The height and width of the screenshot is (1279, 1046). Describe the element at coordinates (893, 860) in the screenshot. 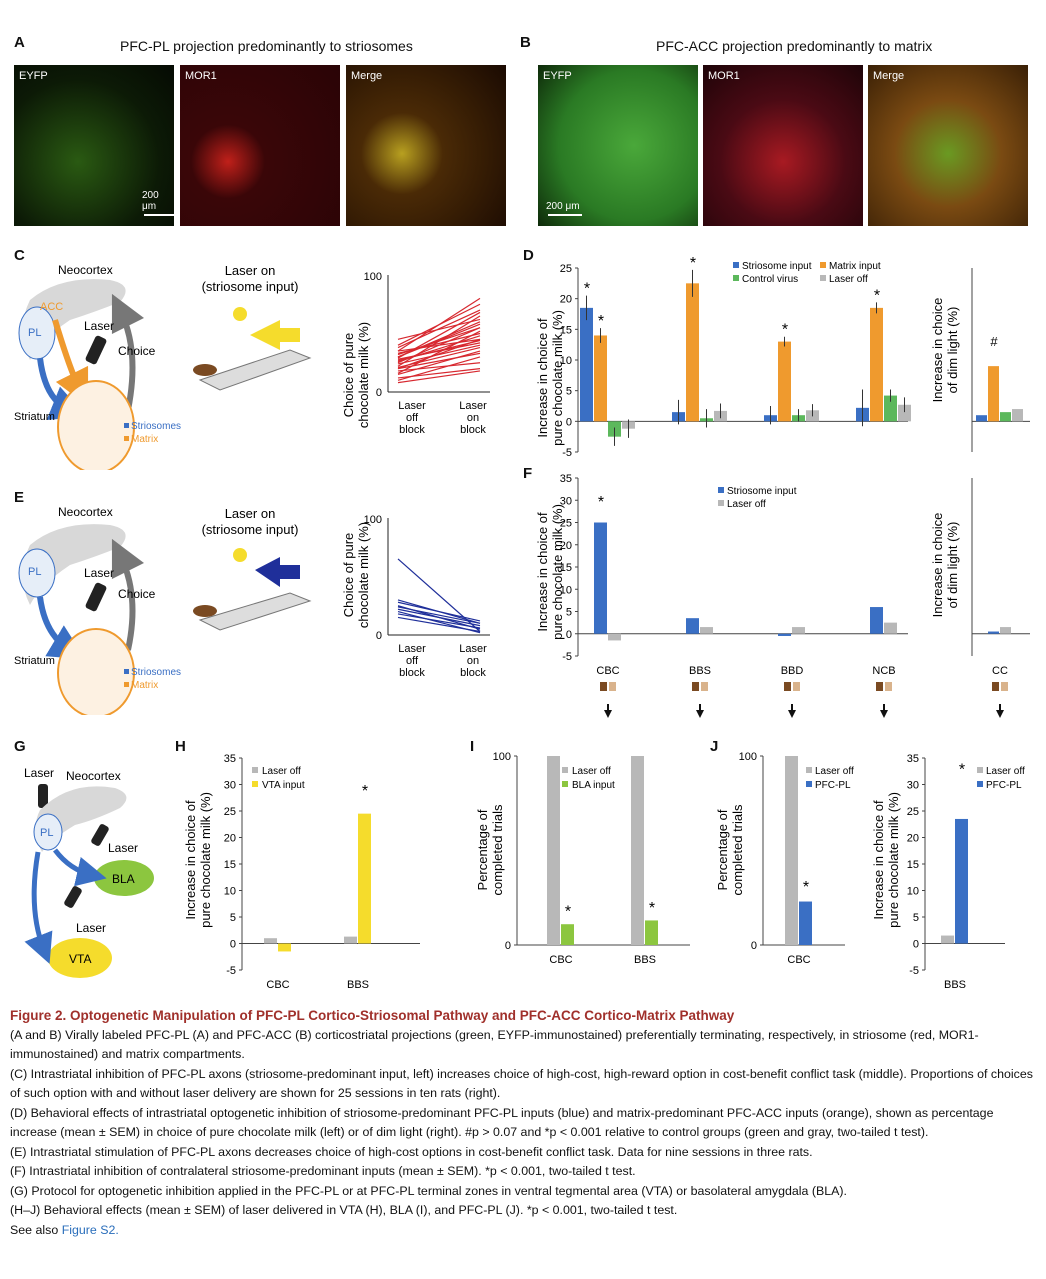

I see `j-ylabel2-2: pure chocolate milk (%)` at that location.